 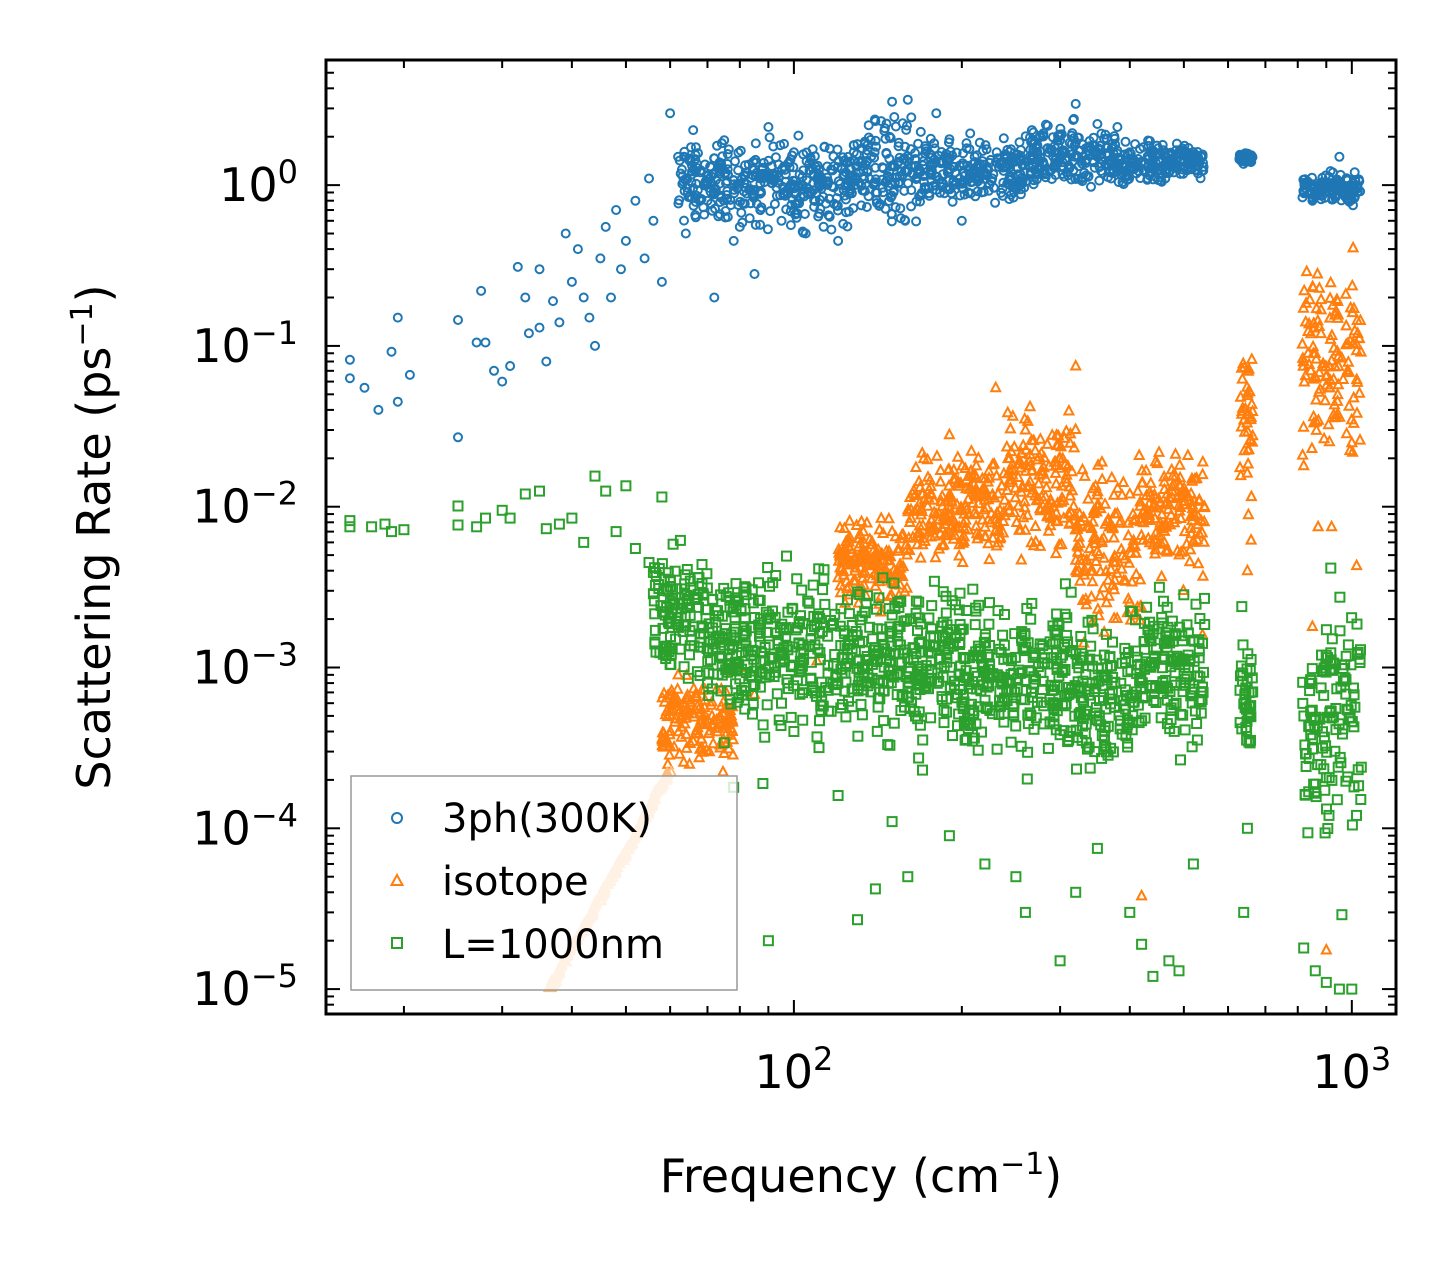 I want to click on point-3ph-band3, so click(x=956, y=152).